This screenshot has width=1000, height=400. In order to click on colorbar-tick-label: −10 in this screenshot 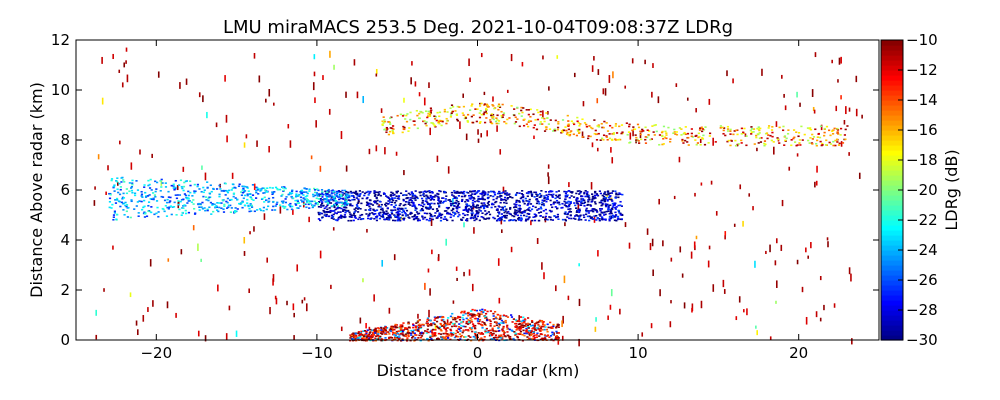, I will do `click(922, 40)`.